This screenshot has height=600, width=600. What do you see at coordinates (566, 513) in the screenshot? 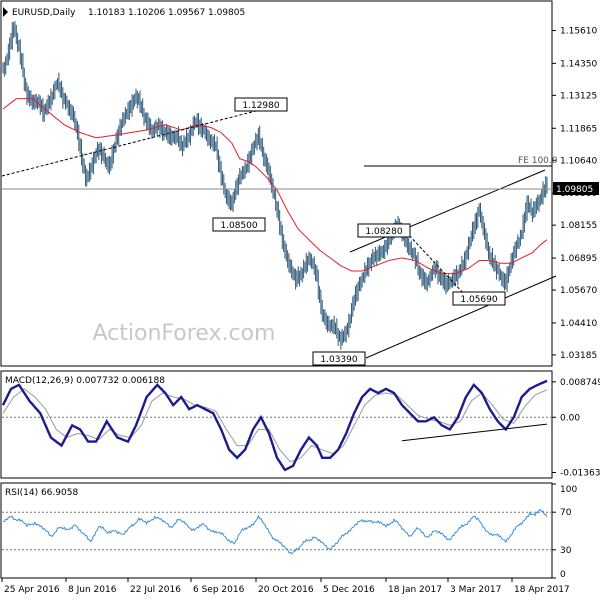
I see `rsi-tick-label: 70` at bounding box center [566, 513].